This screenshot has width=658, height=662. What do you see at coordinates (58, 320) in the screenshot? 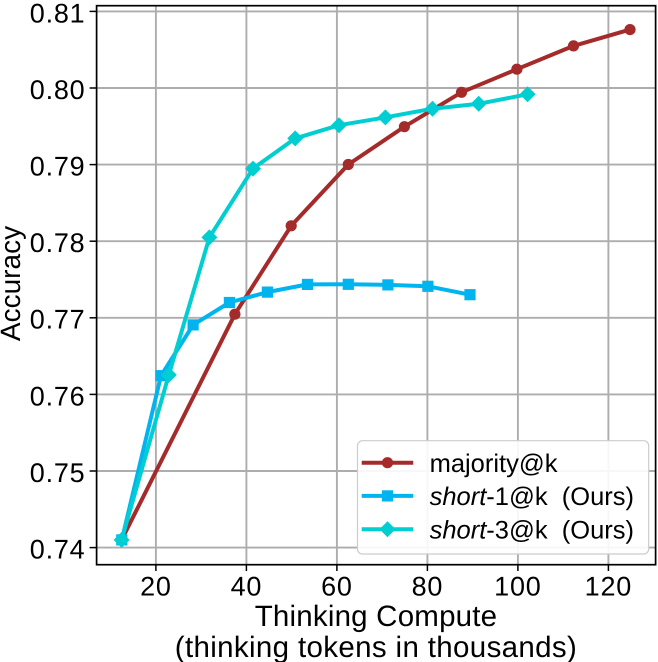
I see `svg-text: 0.77` at bounding box center [58, 320].